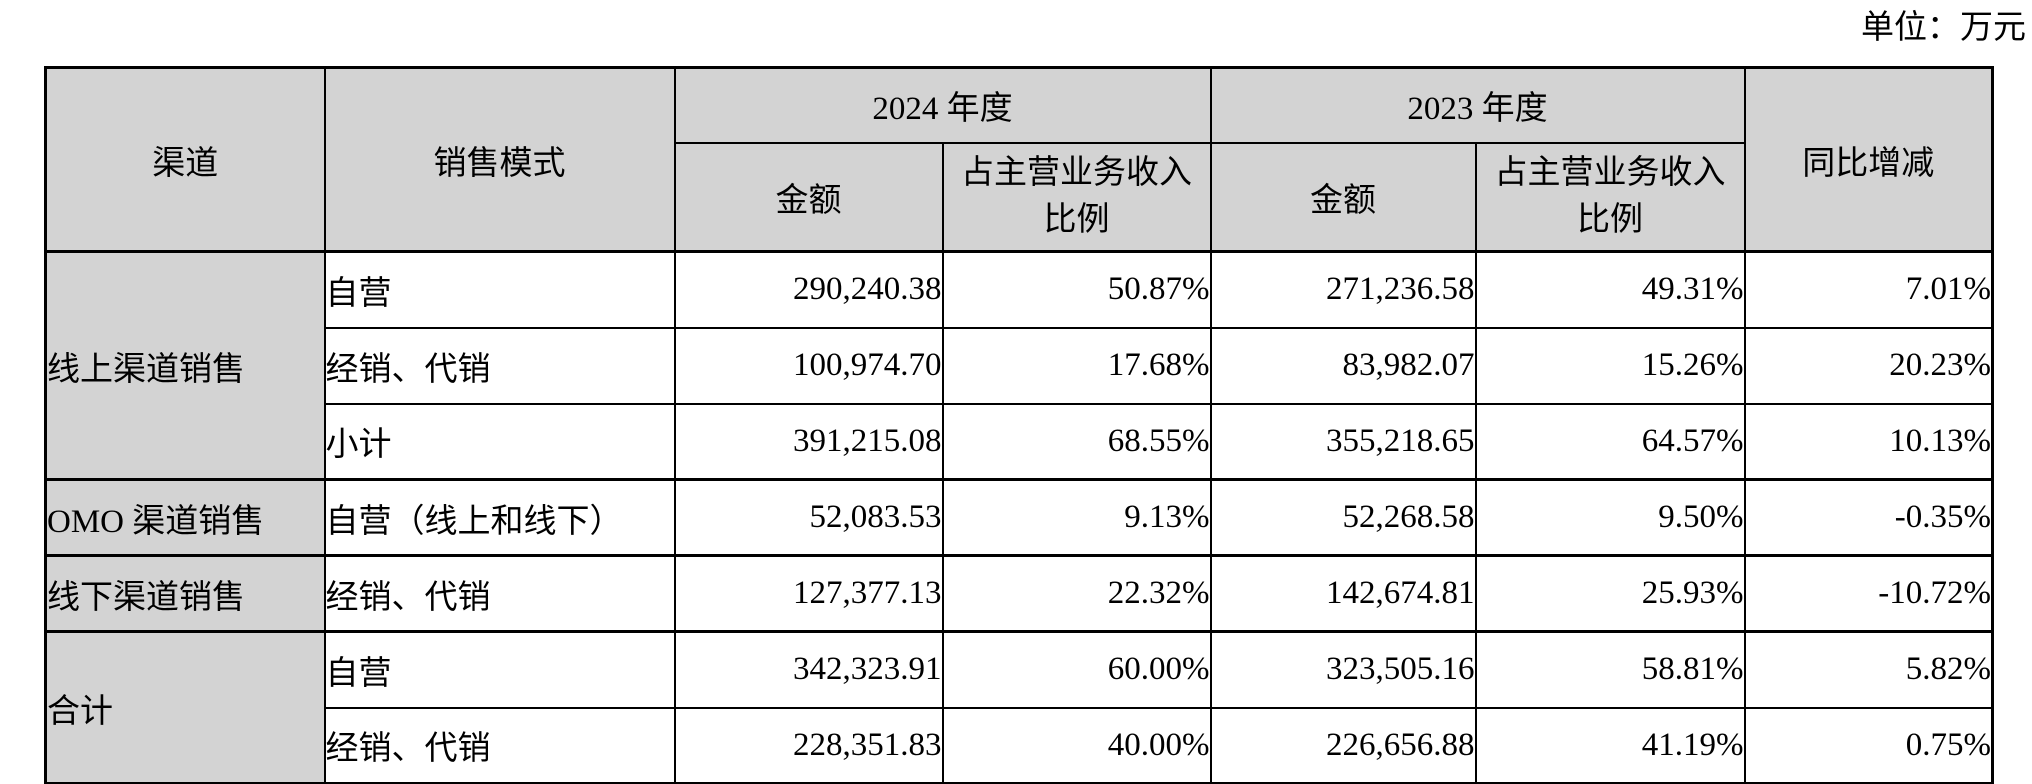  I want to click on mode-cell: 自营（线上和线下）, so click(499, 517).